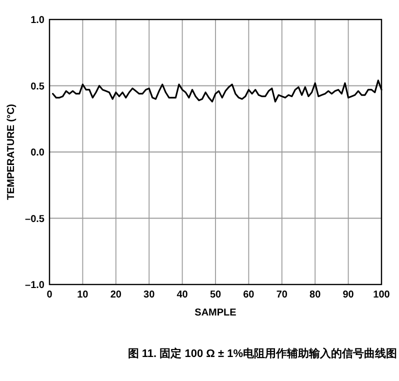 The width and height of the screenshot is (399, 381). What do you see at coordinates (316, 295) in the screenshot?
I see `x-tick-label: 80` at bounding box center [316, 295].